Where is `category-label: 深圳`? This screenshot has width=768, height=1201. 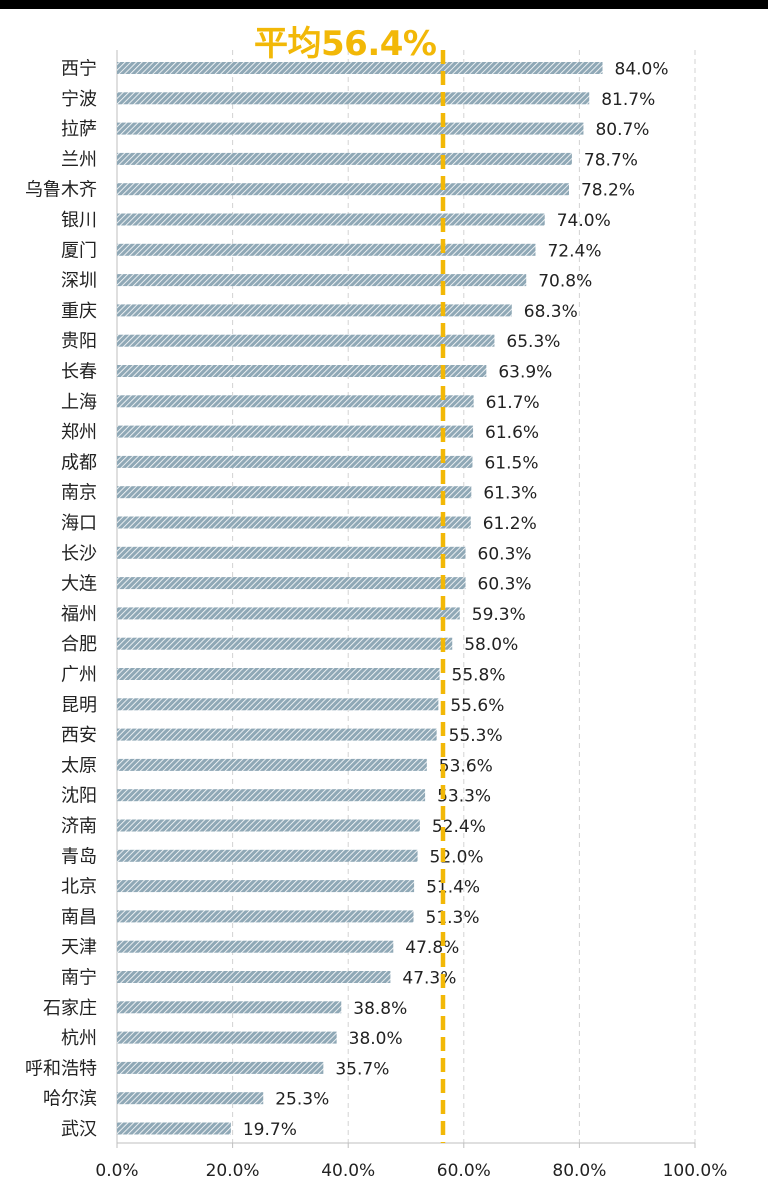
category-label: 深圳 is located at coordinates (79, 281).